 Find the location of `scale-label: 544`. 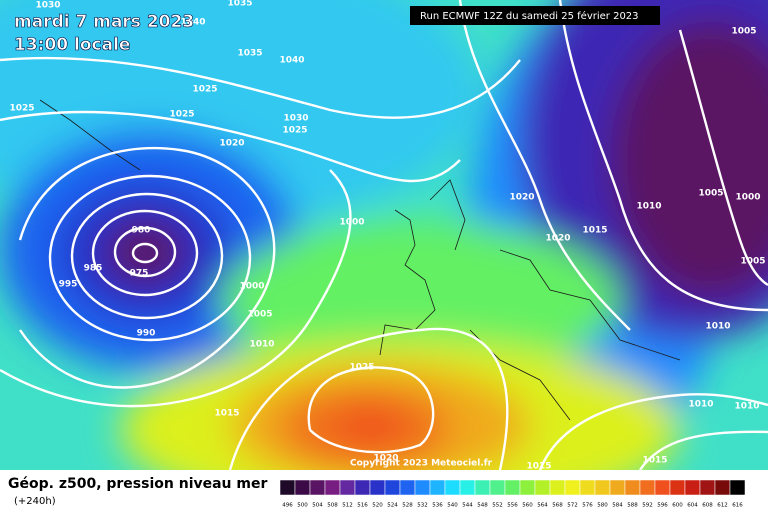

scale-label: 544 is located at coordinates (467, 506).